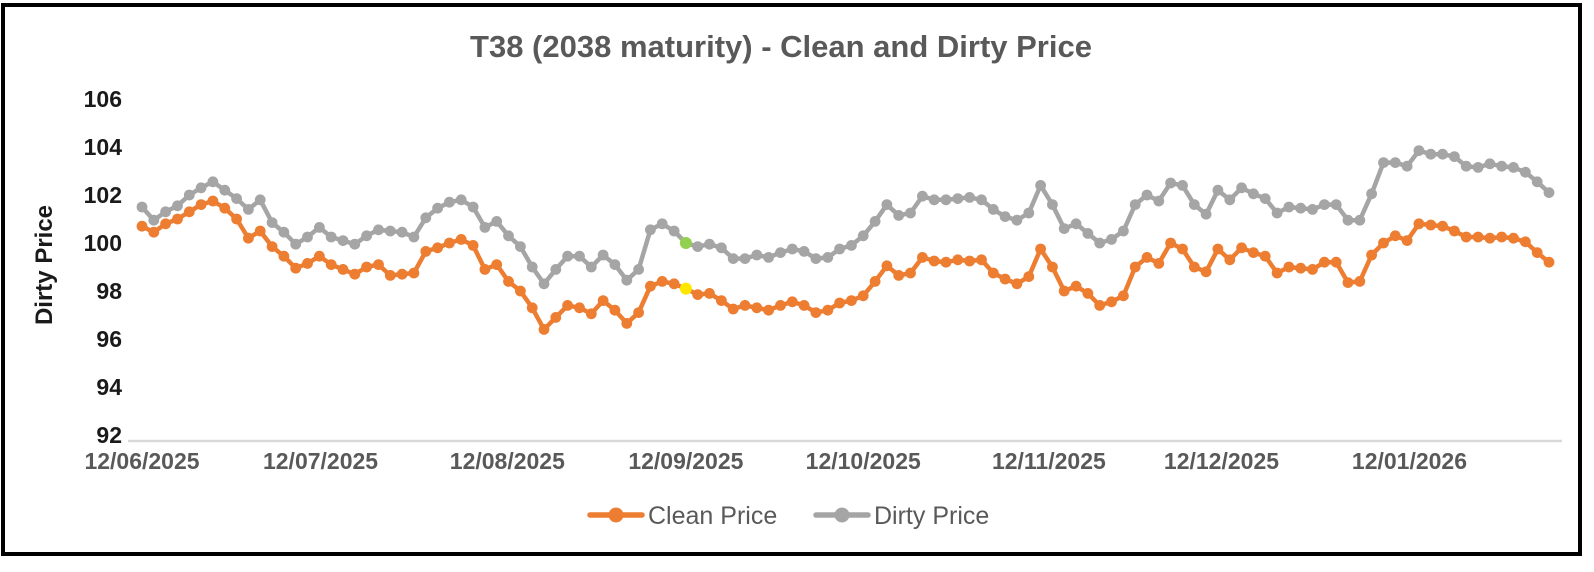 This screenshot has width=1594, height=572. I want to click on x-tick-label: 12/08/2025, so click(507, 461).